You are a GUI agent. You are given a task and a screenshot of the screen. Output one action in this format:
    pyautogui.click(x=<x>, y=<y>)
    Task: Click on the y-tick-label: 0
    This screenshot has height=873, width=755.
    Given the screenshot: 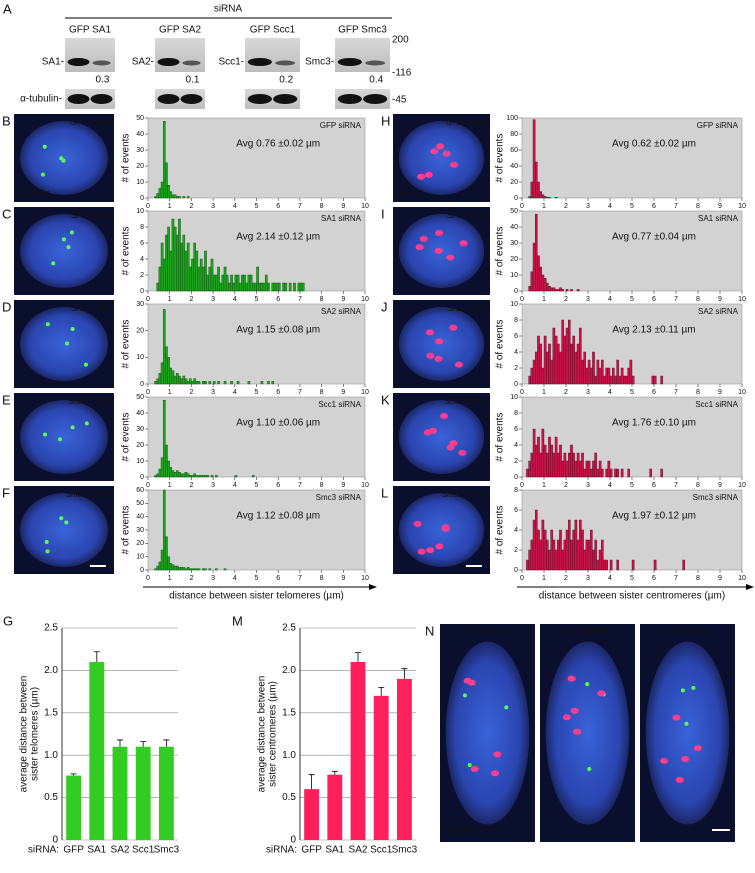 What is the action you would take?
    pyautogui.click(x=516, y=198)
    